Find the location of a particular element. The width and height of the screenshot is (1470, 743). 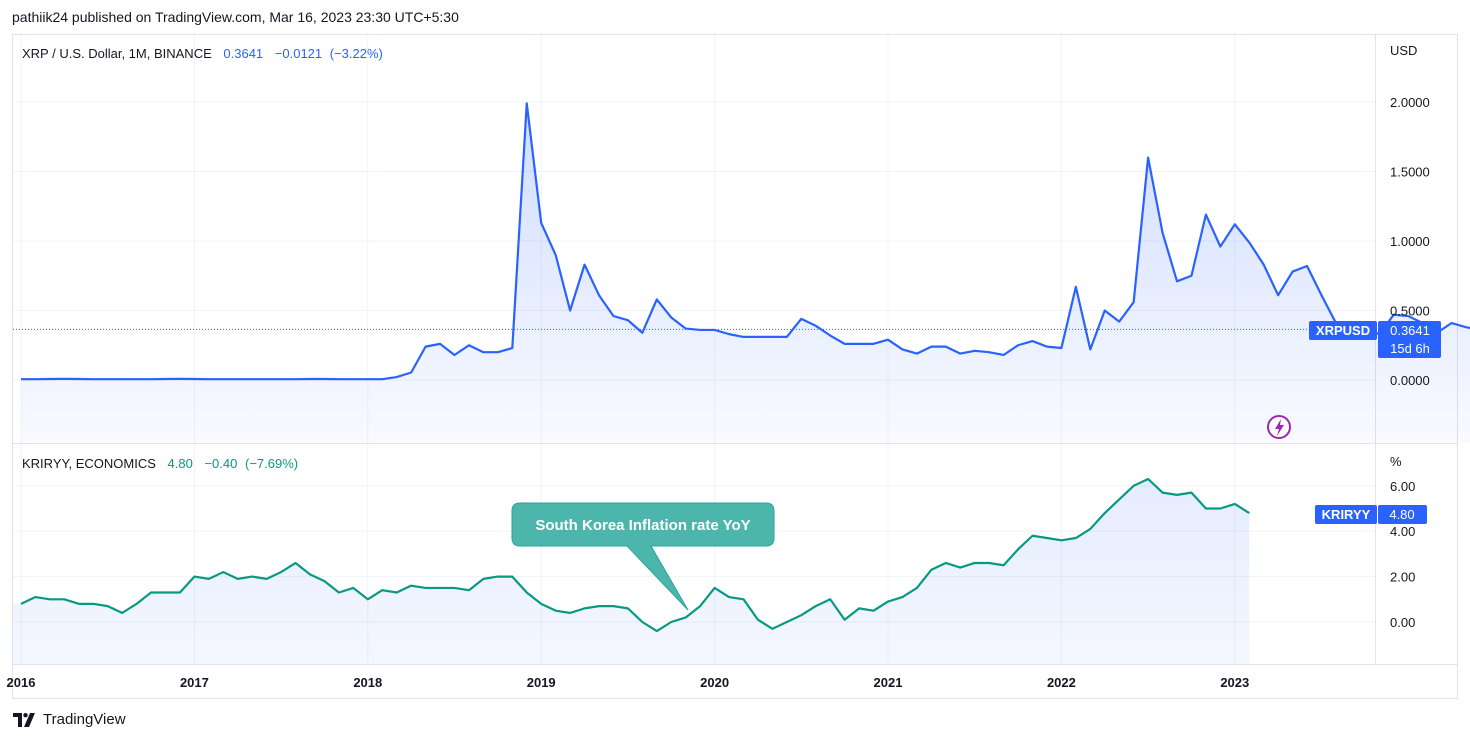

xrp-badge-ticker: XRPUSD is located at coordinates (1343, 330).